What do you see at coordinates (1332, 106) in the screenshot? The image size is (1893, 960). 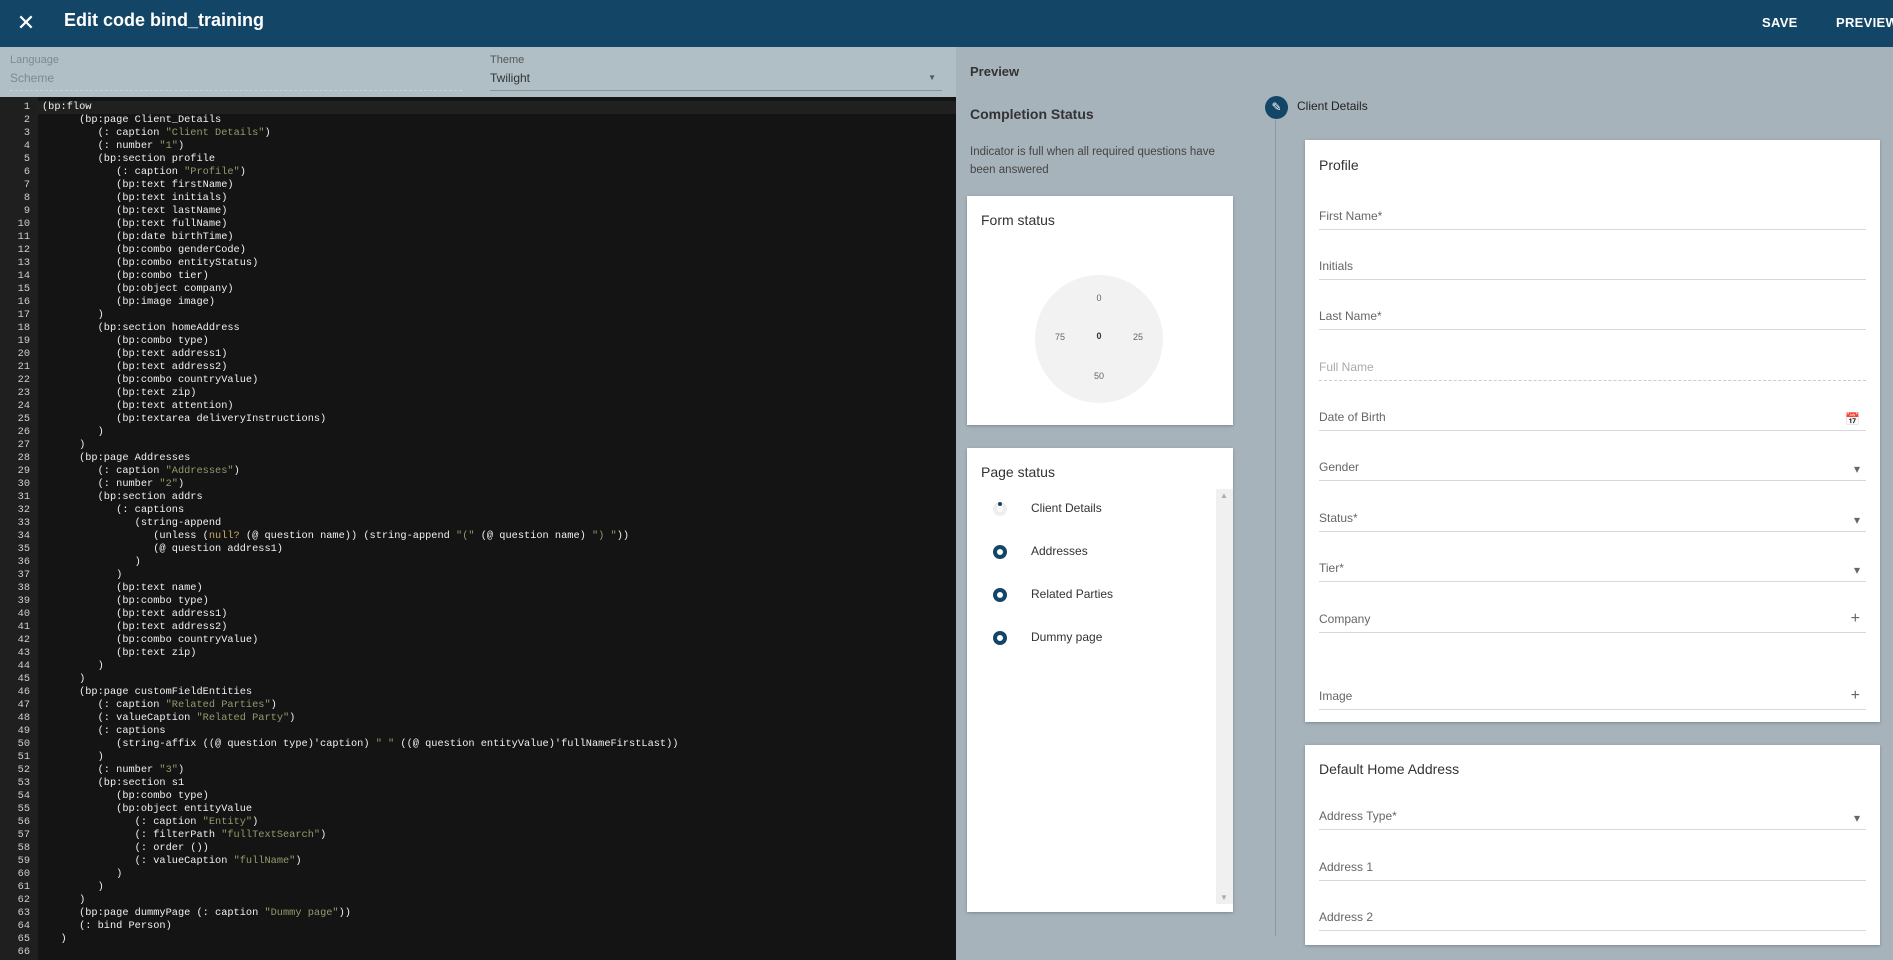 I see `step-label: Client Details` at bounding box center [1332, 106].